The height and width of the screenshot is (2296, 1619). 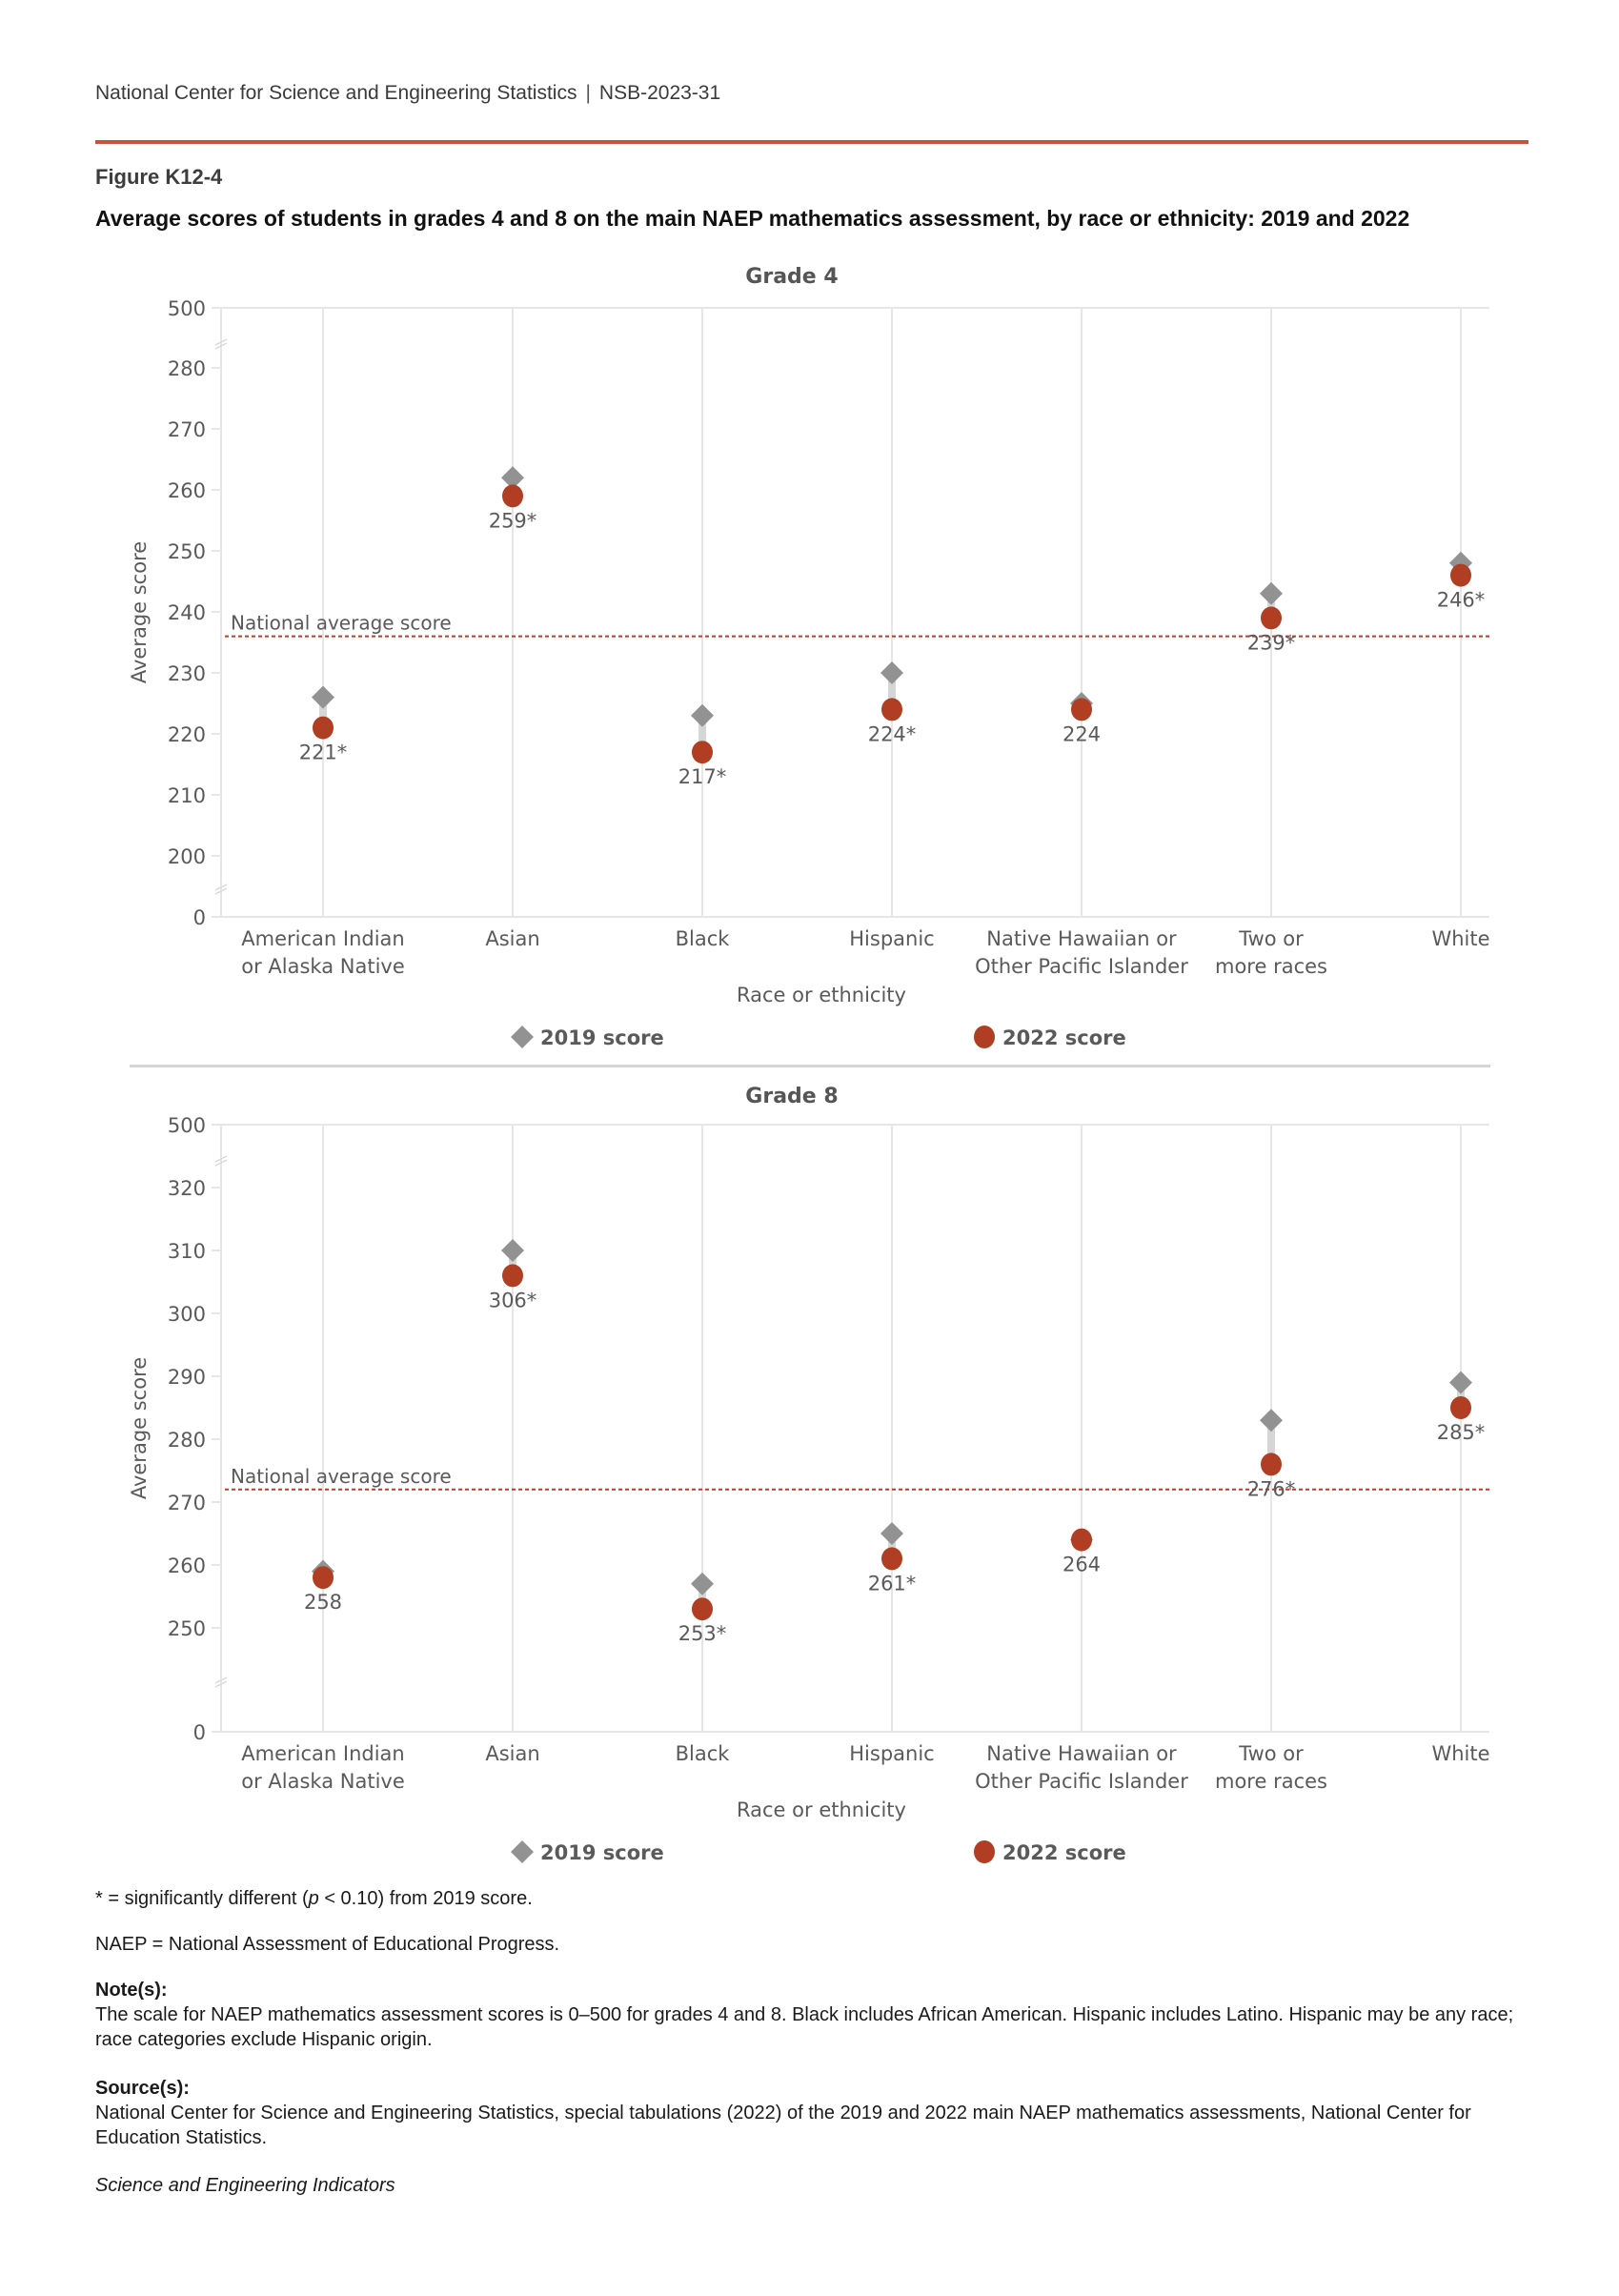 What do you see at coordinates (1082, 1565) in the screenshot?
I see `data-label: 264` at bounding box center [1082, 1565].